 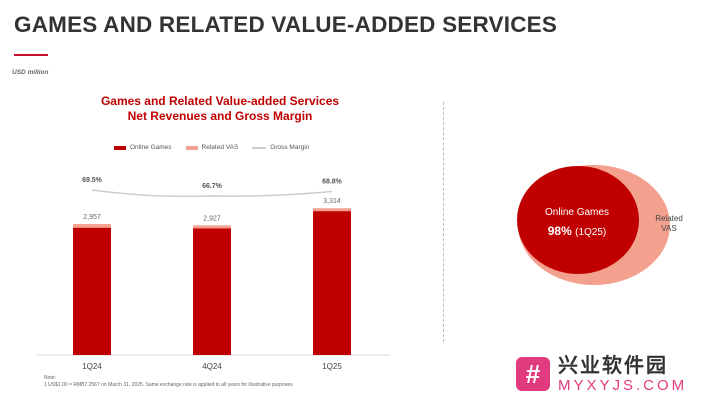 I want to click on gross-margin-label: 66.7%, so click(x=212, y=186).